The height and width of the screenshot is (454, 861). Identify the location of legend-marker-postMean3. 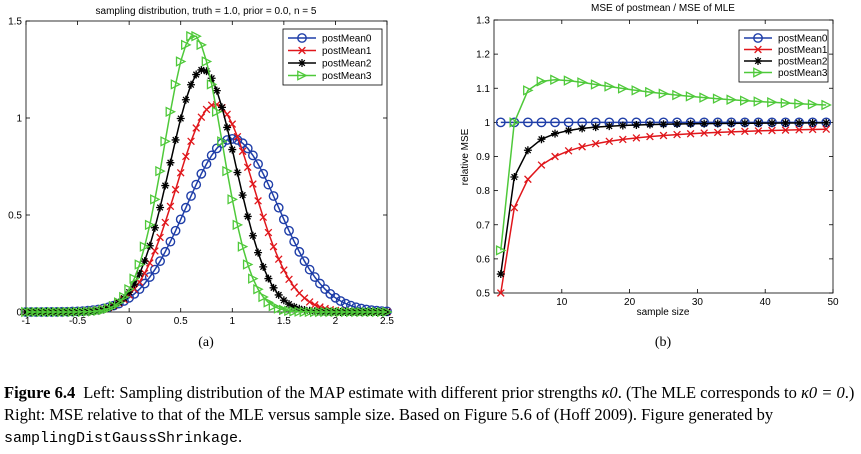
(758, 72).